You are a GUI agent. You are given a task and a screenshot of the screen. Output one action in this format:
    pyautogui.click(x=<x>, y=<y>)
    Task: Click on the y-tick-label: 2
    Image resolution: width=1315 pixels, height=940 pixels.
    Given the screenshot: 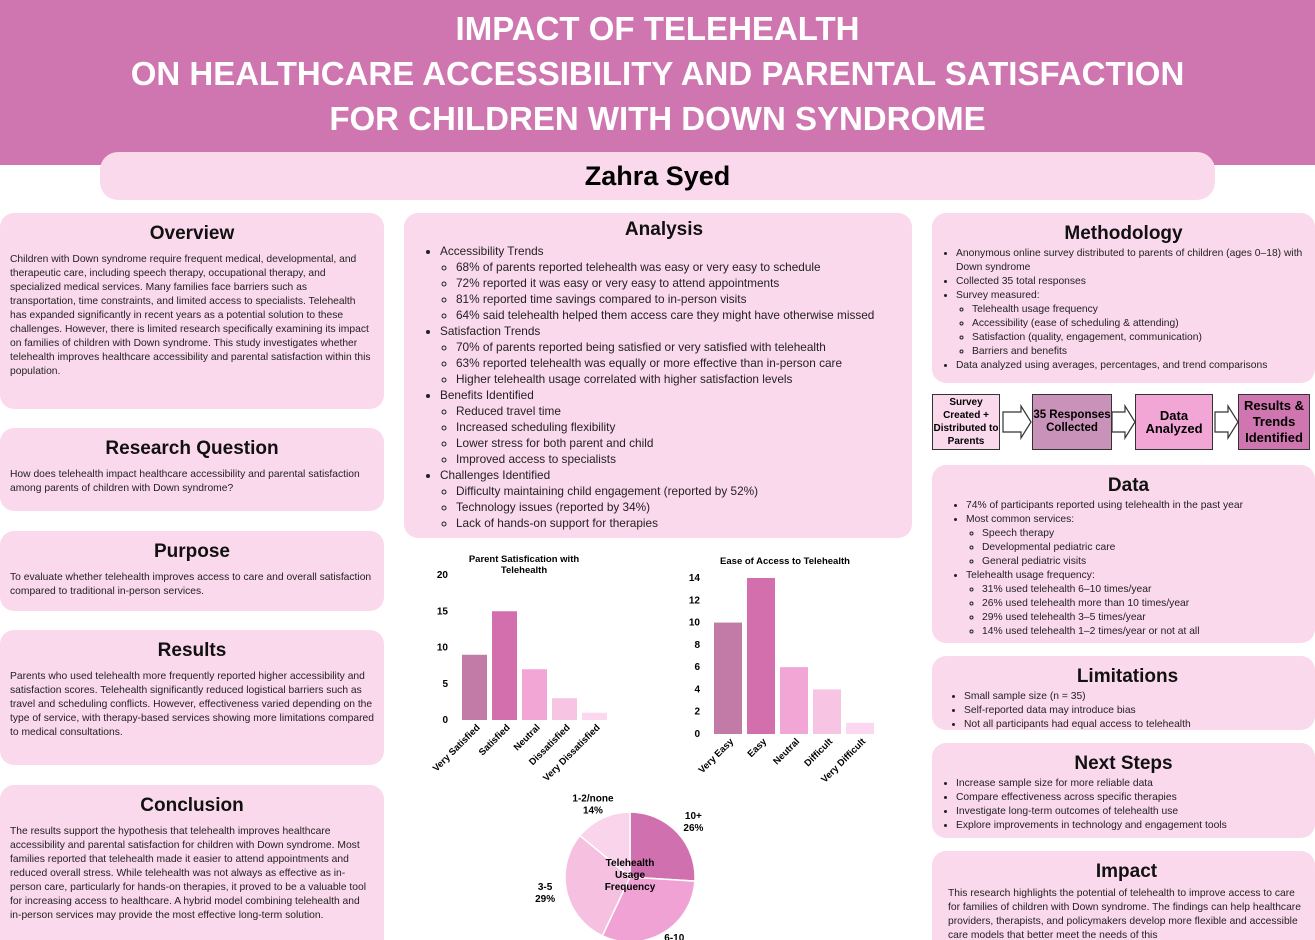 What is the action you would take?
    pyautogui.click(x=697, y=712)
    